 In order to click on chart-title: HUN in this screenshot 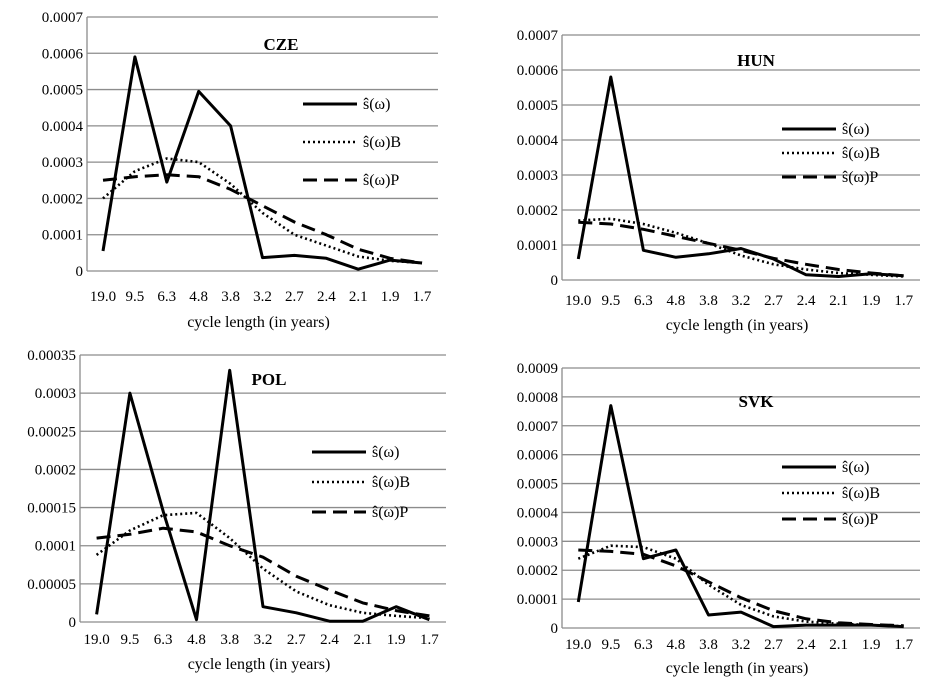, I will do `click(756, 60)`.